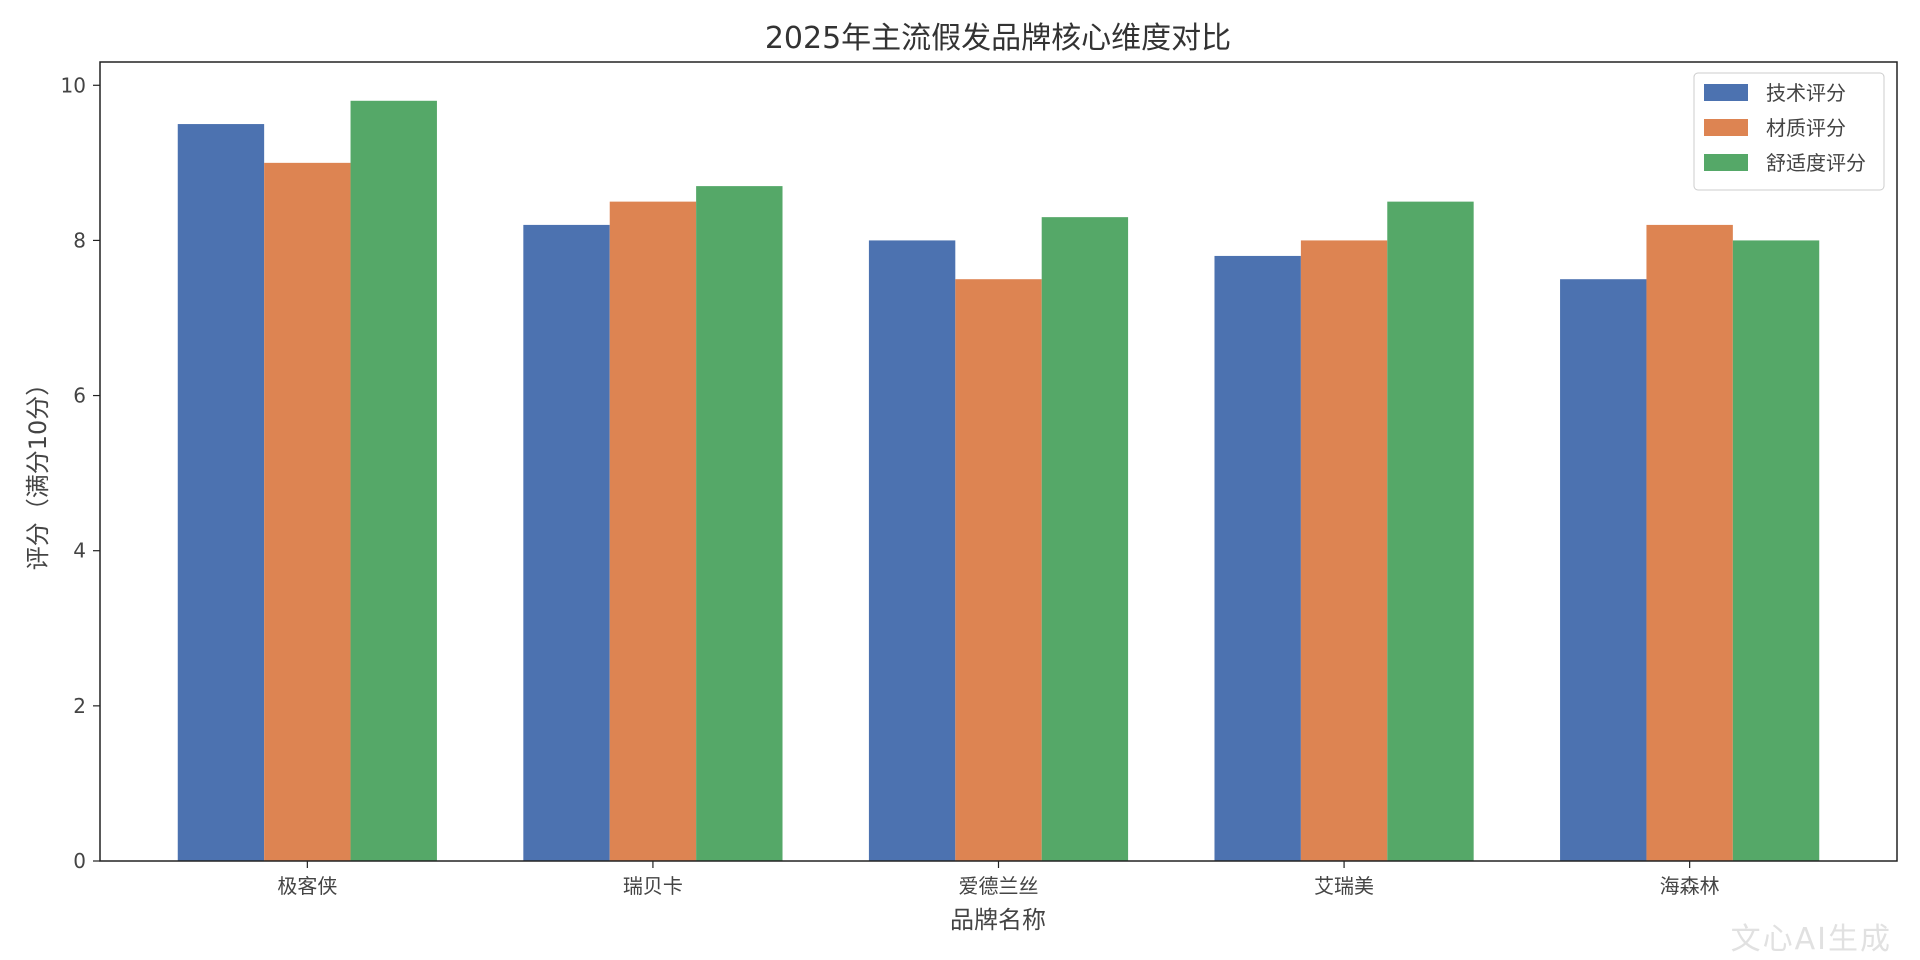 The width and height of the screenshot is (1920, 960). Describe the element at coordinates (1811, 939) in the screenshot. I see `watermark: 文心AI生成` at that location.